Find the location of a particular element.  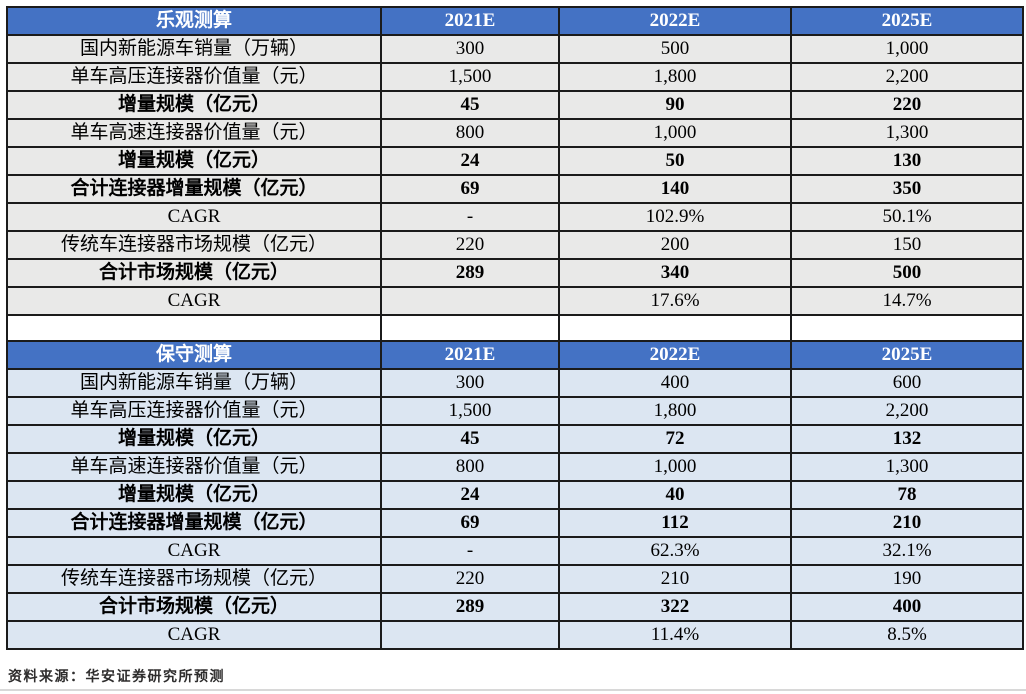

cell-2022e: 17.6% is located at coordinates (675, 301).